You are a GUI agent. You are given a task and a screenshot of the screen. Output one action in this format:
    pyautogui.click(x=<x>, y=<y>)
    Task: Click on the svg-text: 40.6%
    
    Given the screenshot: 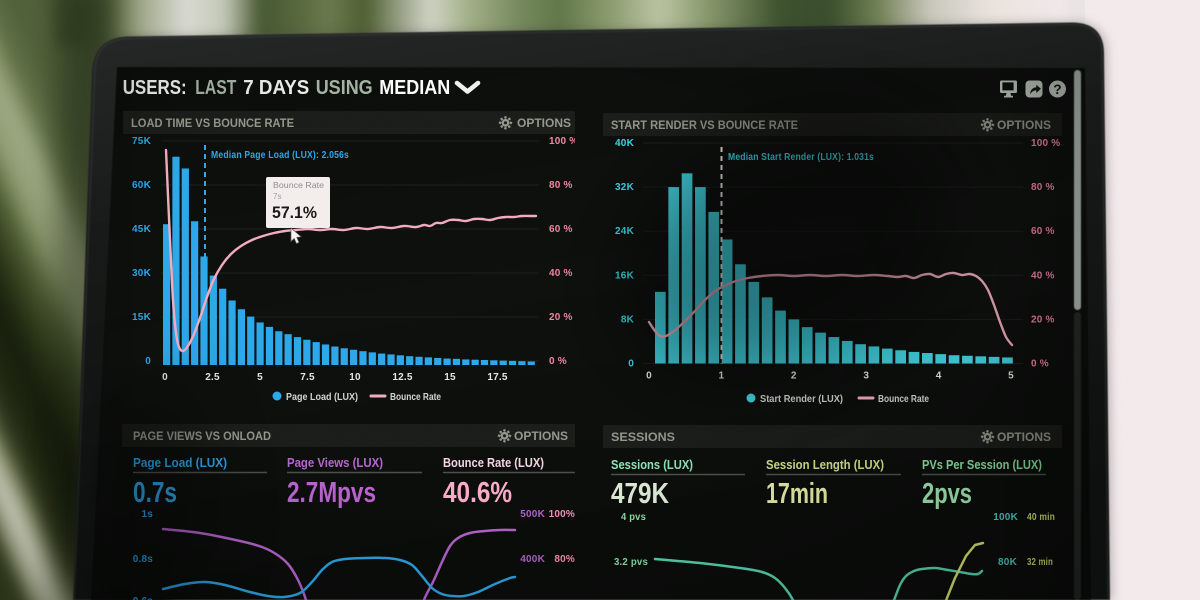 What is the action you would take?
    pyautogui.click(x=477, y=493)
    